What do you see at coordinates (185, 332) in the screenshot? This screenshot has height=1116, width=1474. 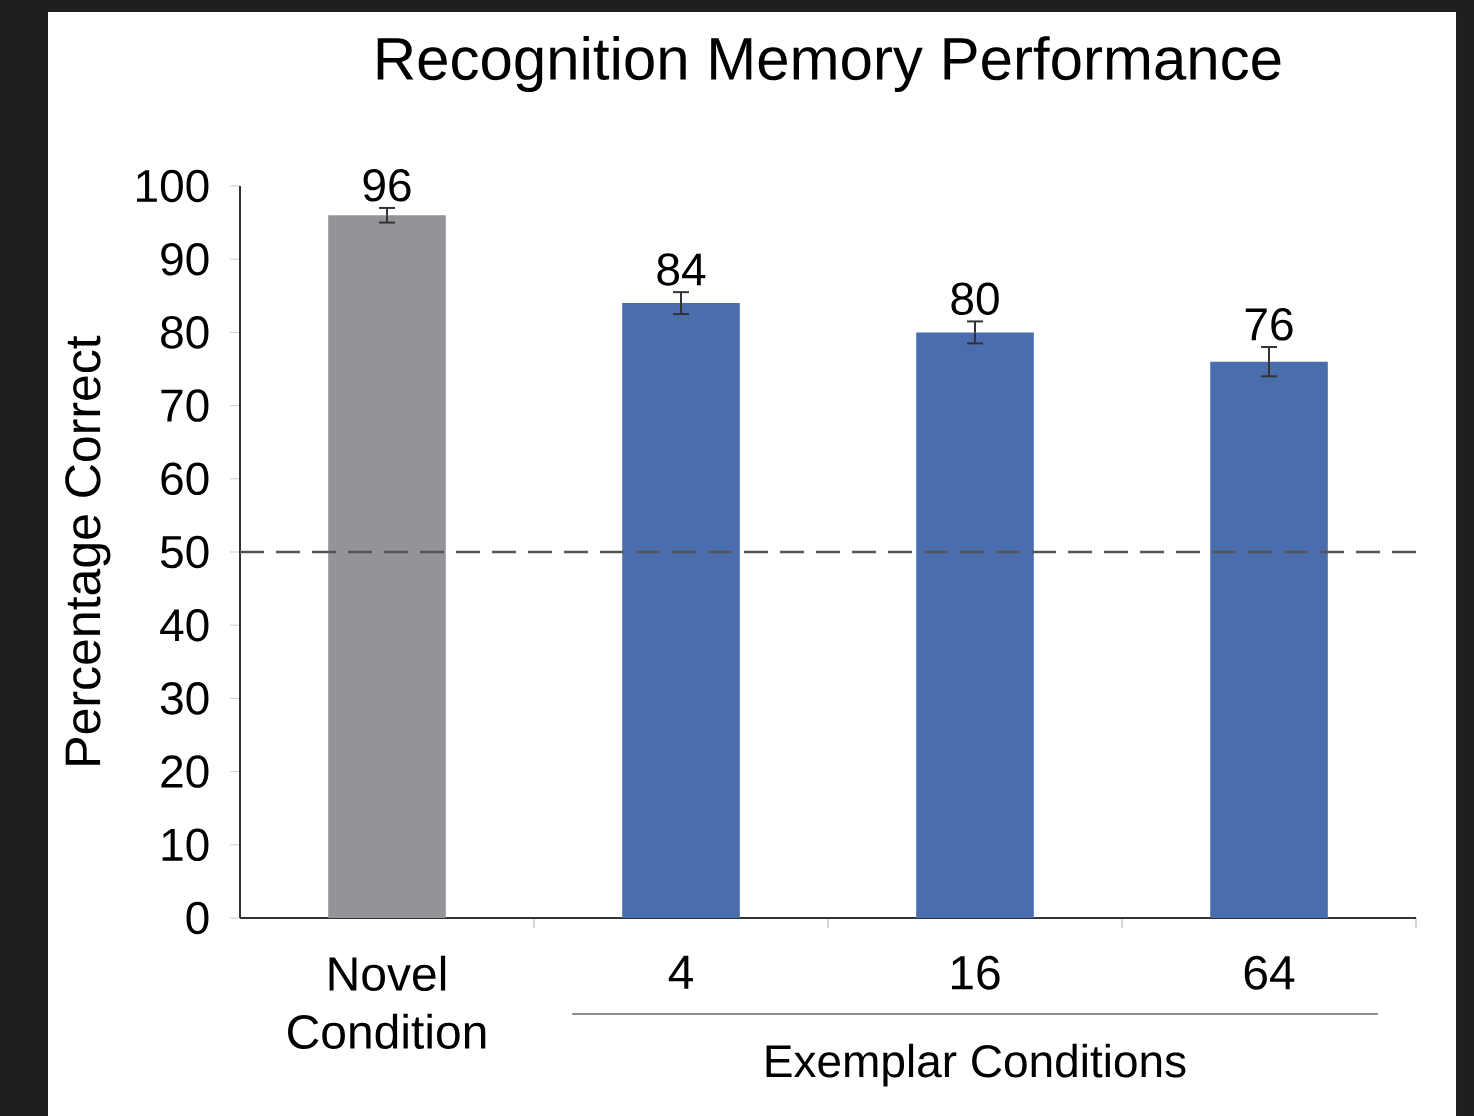 I see `y-tick-label: 80` at bounding box center [185, 332].